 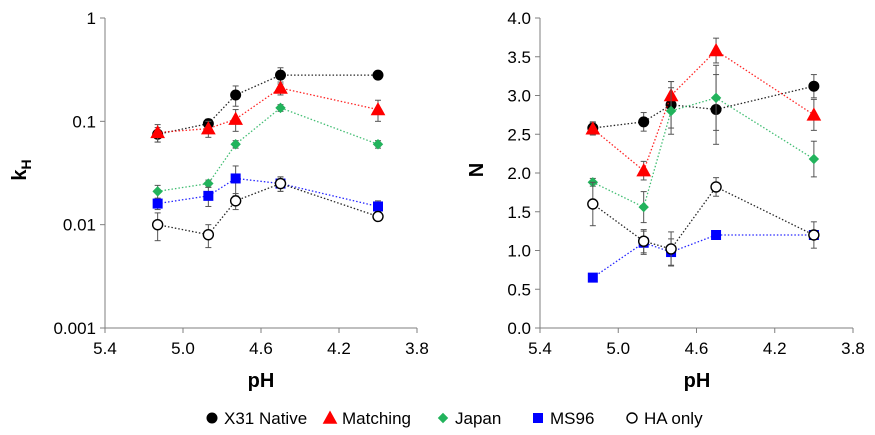 I want to click on n-chart-y-tick-label: 0.5, so click(x=519, y=289).